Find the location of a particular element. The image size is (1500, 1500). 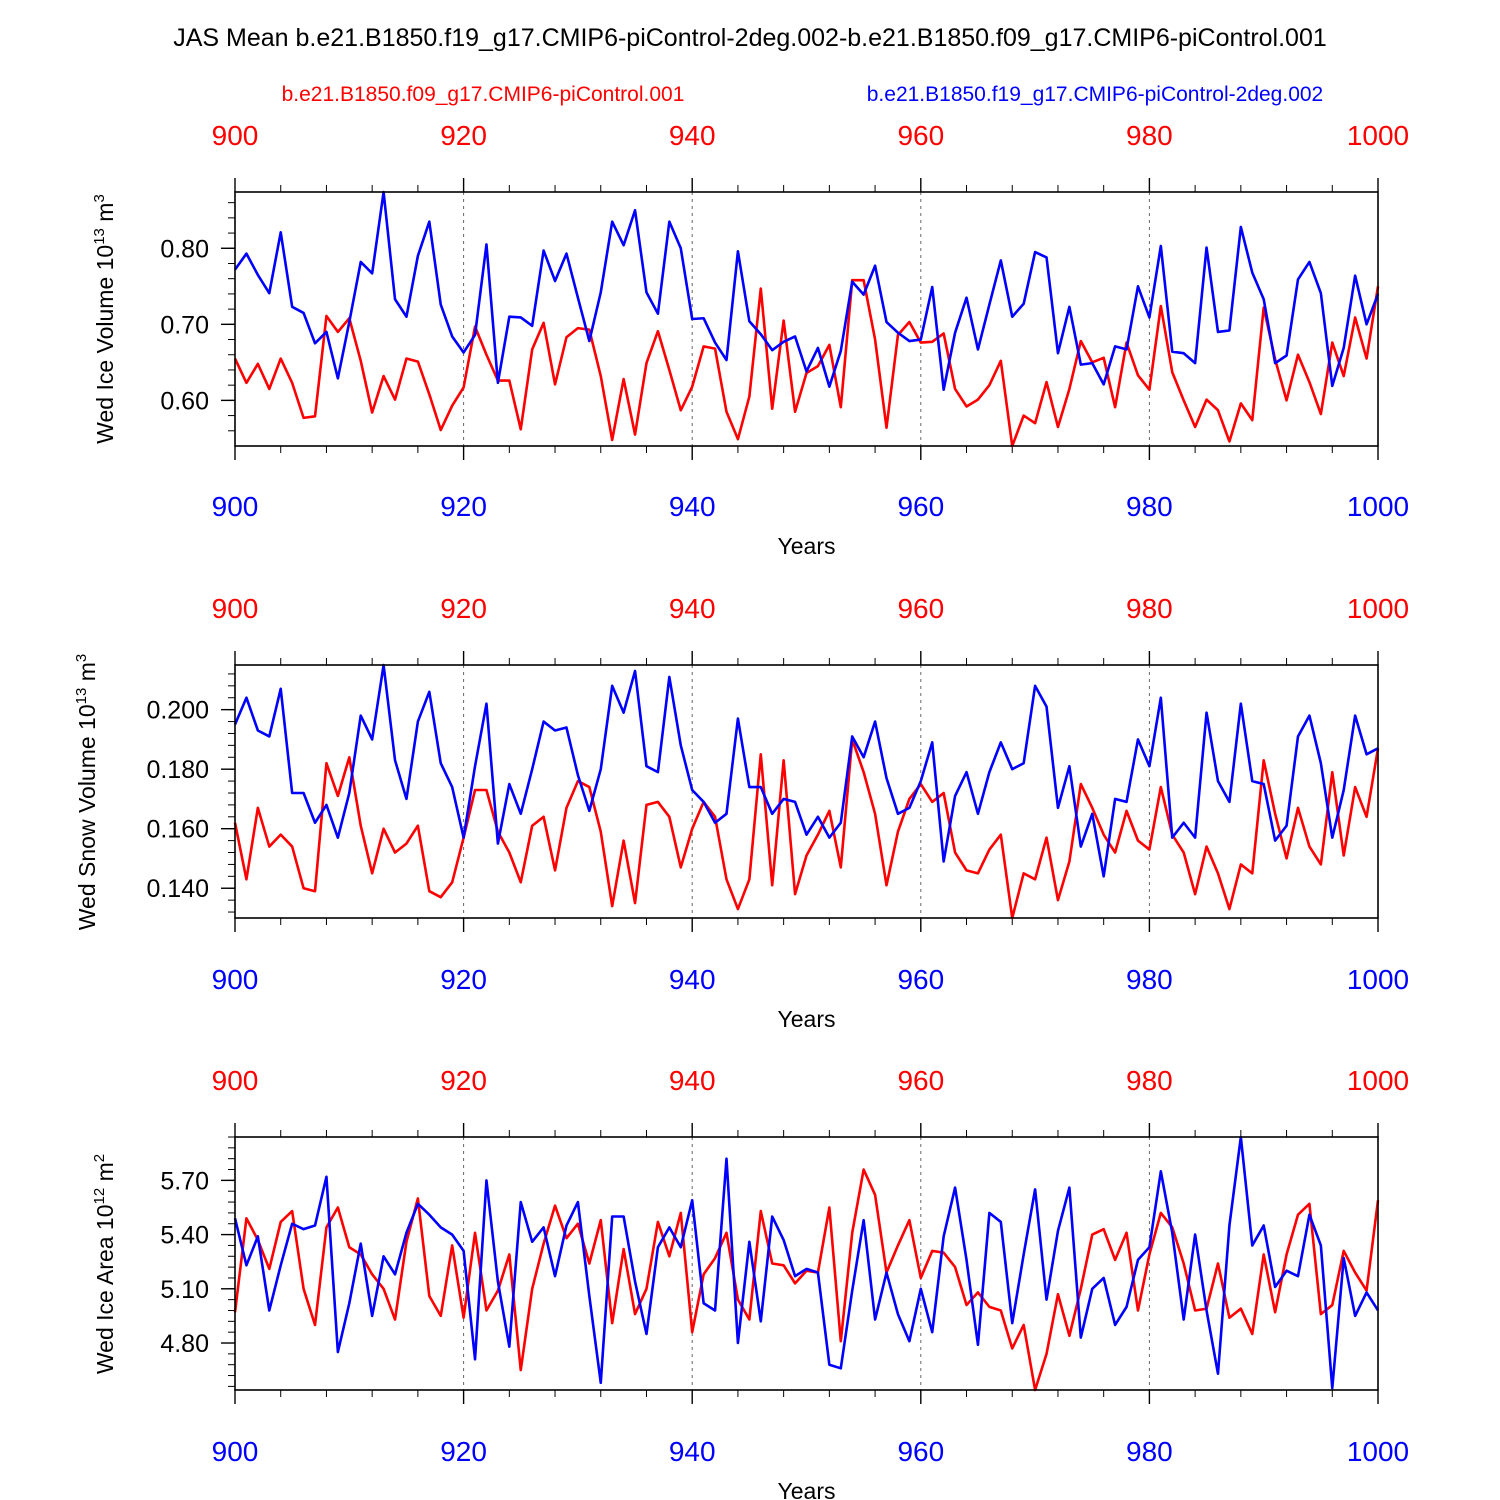

y-label-text: Wed Ice Volume is located at coordinates (105, 360).